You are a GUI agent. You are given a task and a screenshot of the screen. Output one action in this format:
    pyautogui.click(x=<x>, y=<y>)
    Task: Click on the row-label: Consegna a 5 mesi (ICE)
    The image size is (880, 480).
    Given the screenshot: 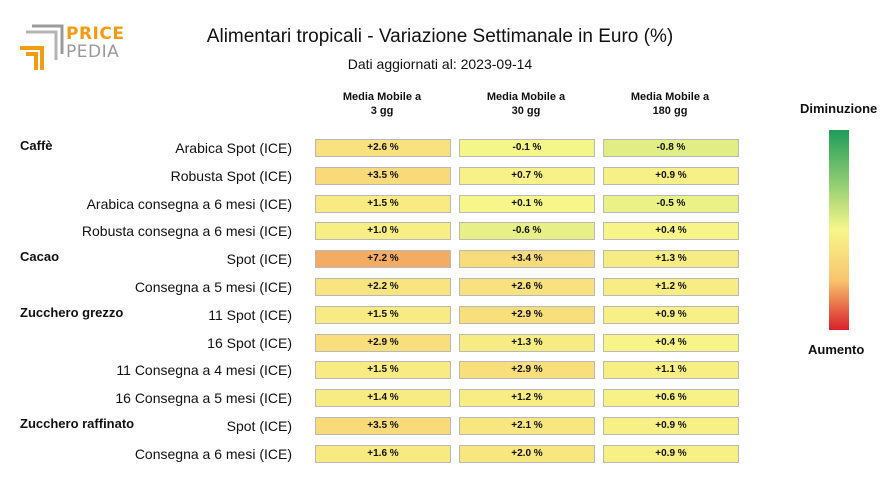 What is the action you would take?
    pyautogui.click(x=213, y=287)
    